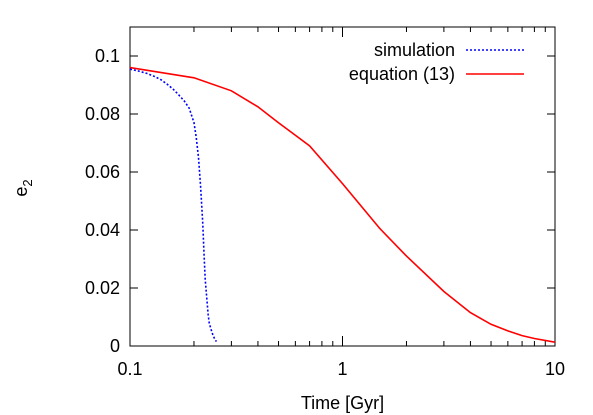 This screenshot has width=593, height=415. I want to click on legend-label: equation (13), so click(402, 74).